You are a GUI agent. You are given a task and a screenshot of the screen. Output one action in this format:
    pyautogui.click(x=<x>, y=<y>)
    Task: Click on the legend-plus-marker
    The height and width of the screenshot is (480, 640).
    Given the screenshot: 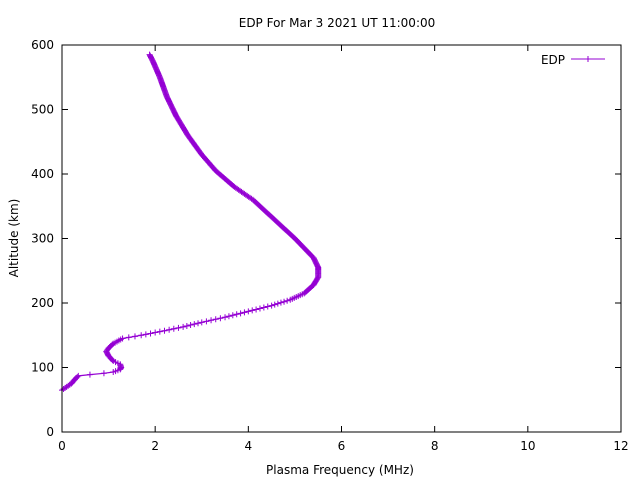 What is the action you would take?
    pyautogui.click(x=588, y=59)
    